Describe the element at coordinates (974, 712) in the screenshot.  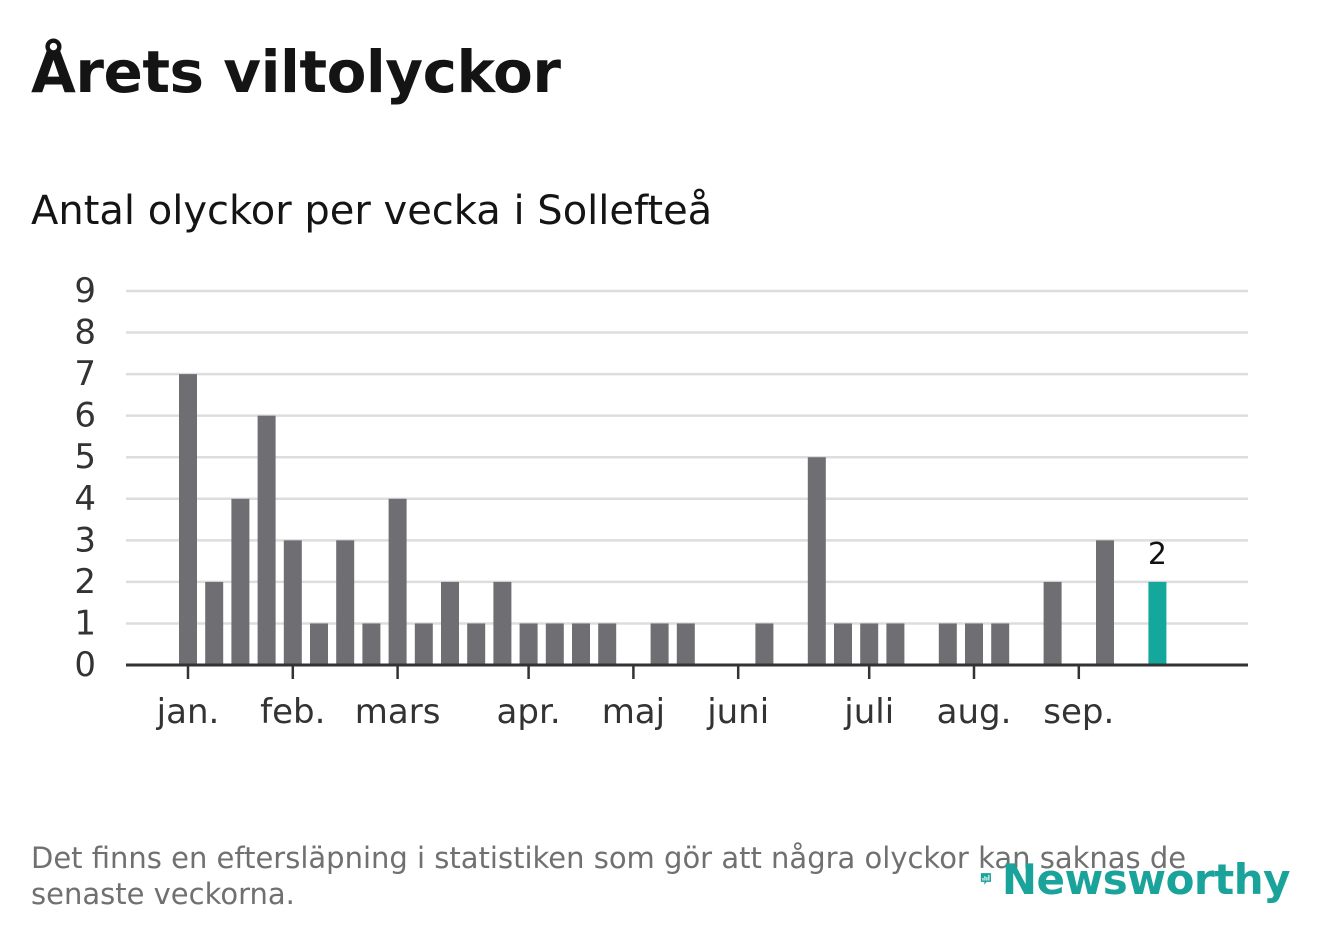
I see `x-tick-label-aug.: aug.` at that location.